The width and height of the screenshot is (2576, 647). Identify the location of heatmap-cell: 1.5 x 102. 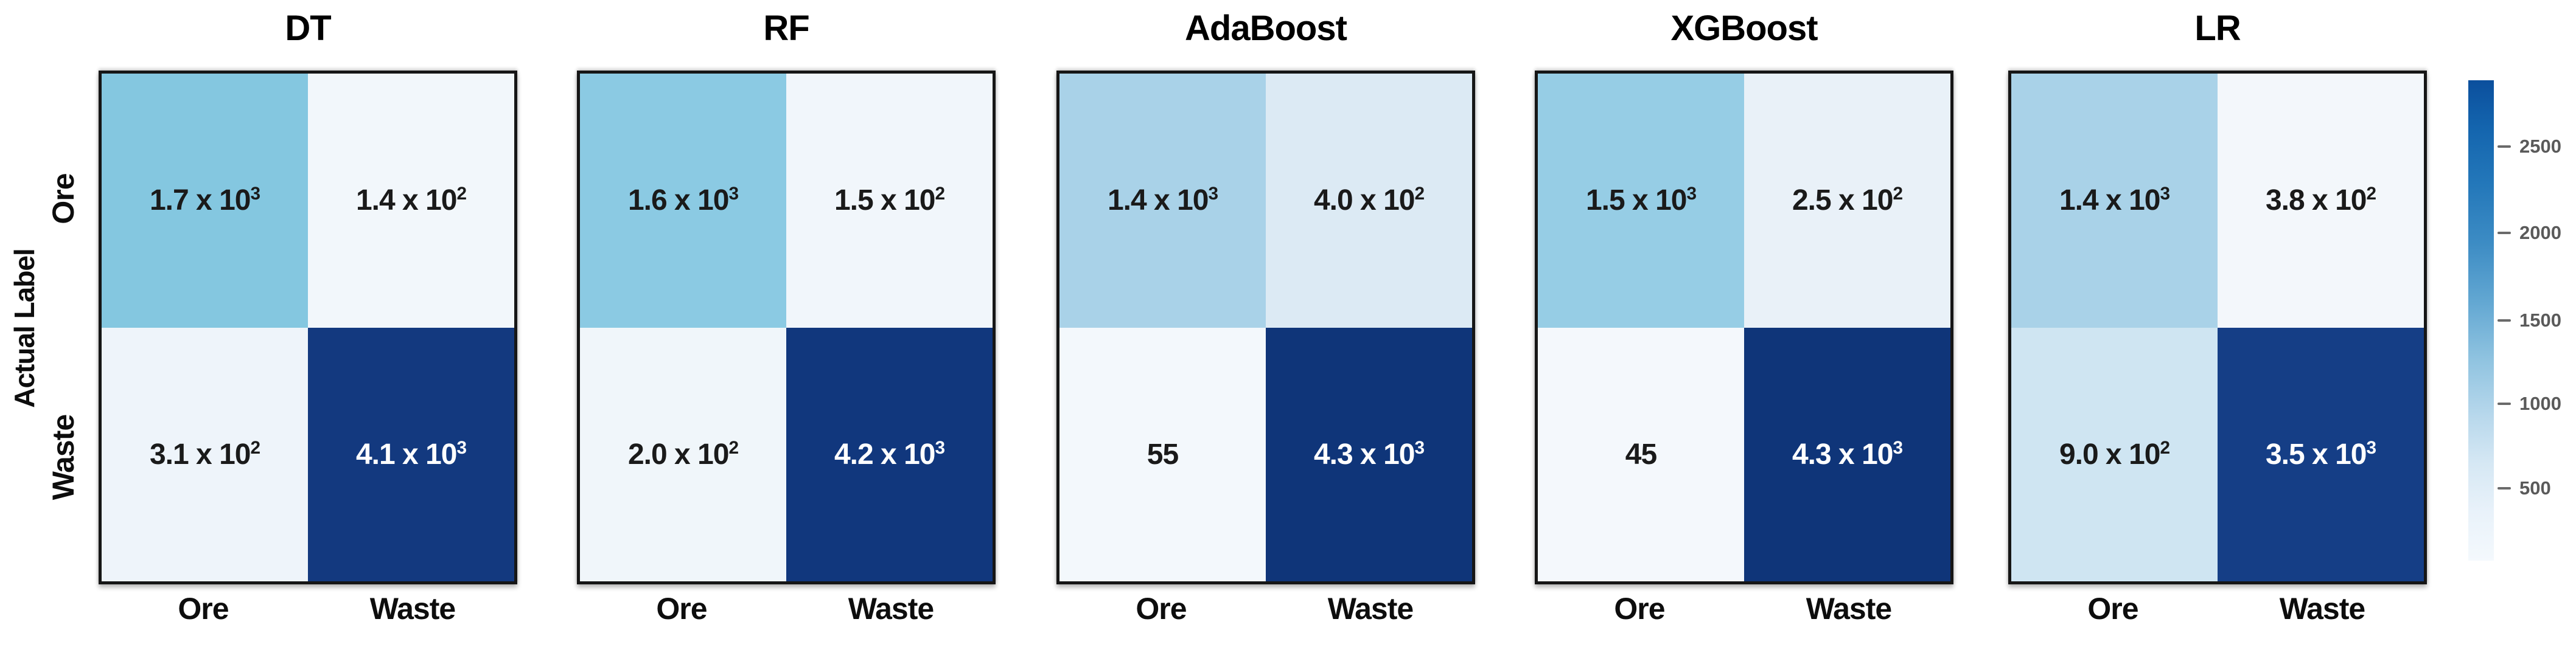
(890, 201).